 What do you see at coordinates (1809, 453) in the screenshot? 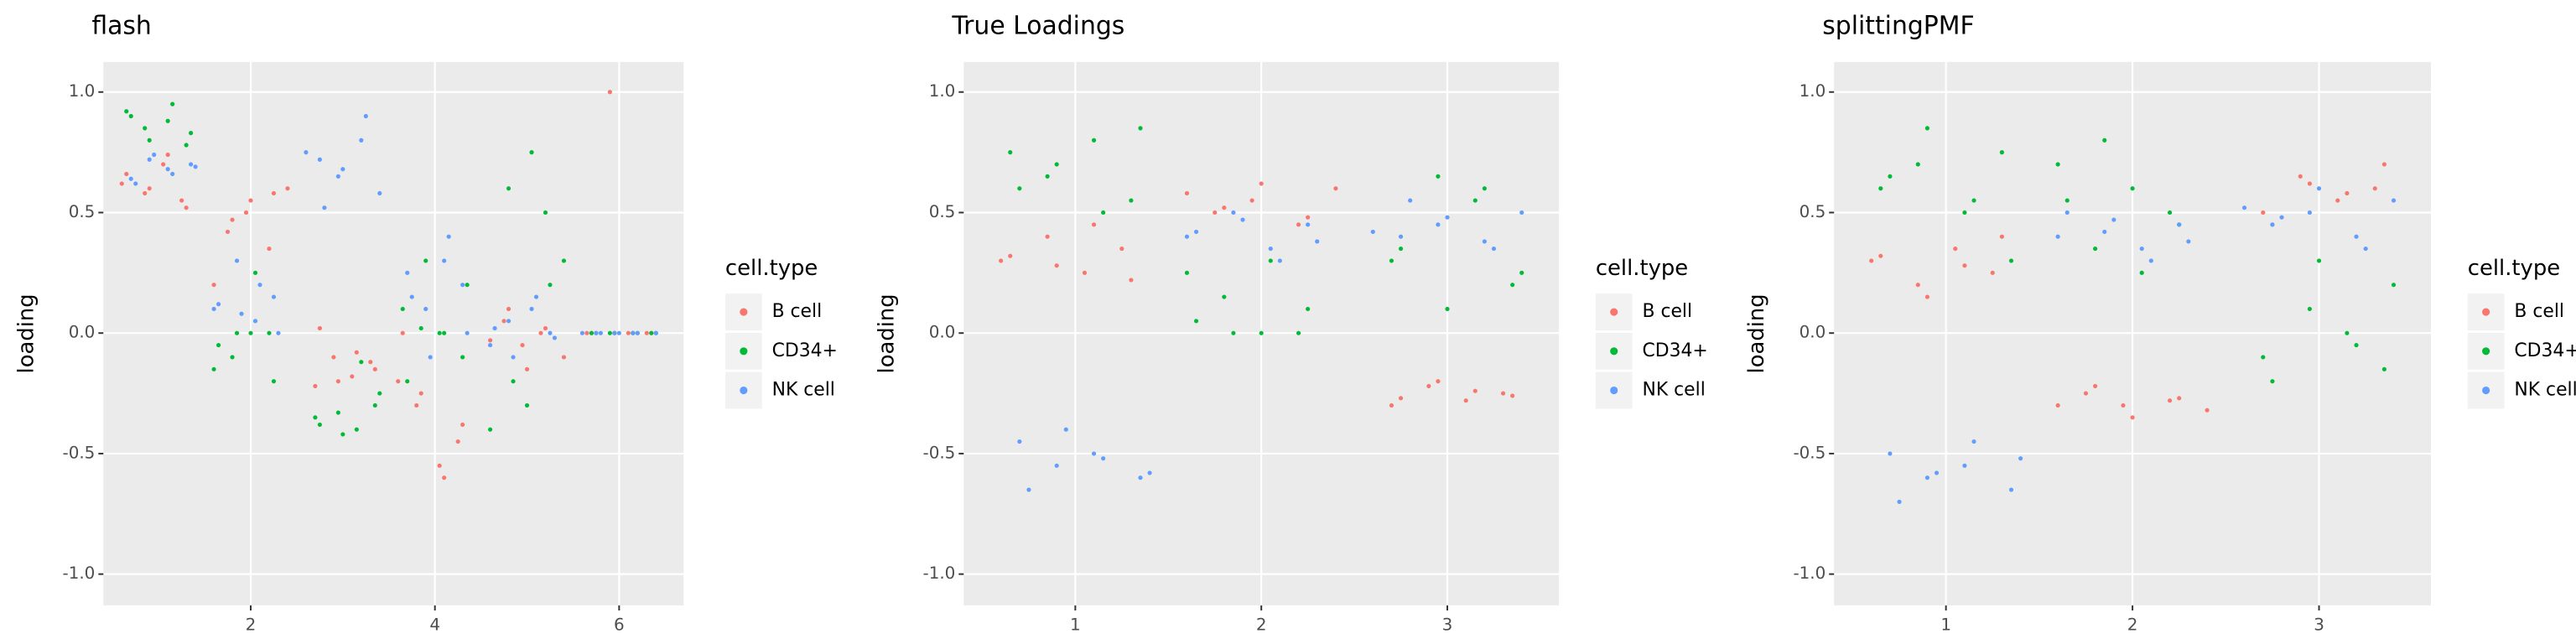
I see `y-tick-label: -0.5` at bounding box center [1809, 453].